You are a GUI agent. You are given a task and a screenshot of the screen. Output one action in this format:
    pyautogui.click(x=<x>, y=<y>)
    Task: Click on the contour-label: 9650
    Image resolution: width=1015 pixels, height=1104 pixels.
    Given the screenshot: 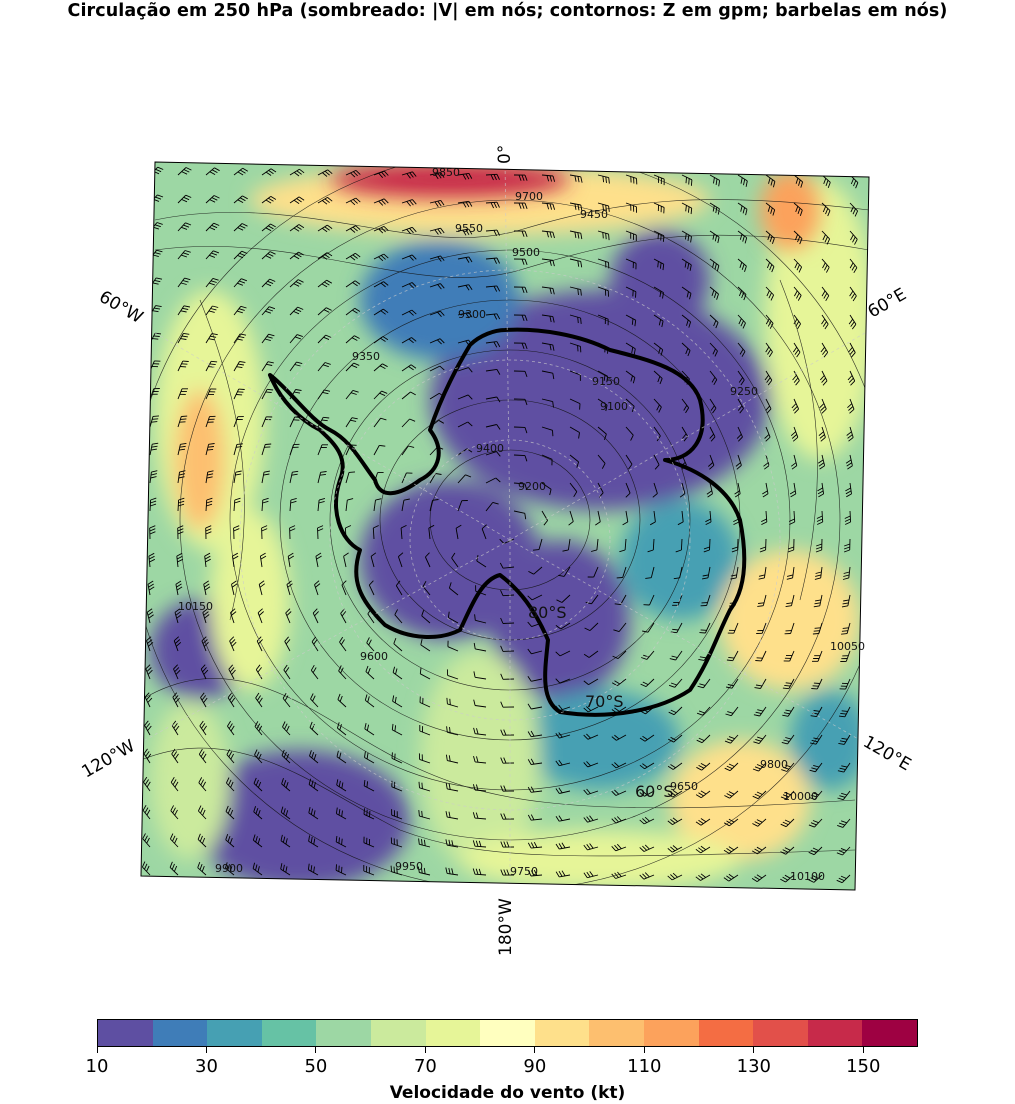 What is the action you would take?
    pyautogui.click(x=684, y=786)
    